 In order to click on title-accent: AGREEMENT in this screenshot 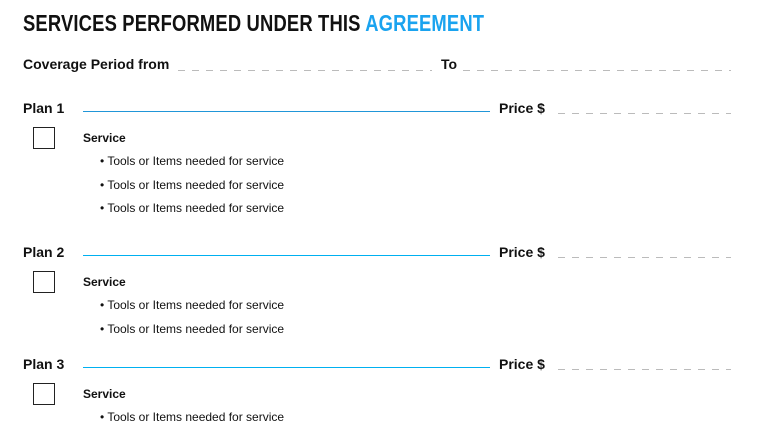, I will do `click(425, 23)`.